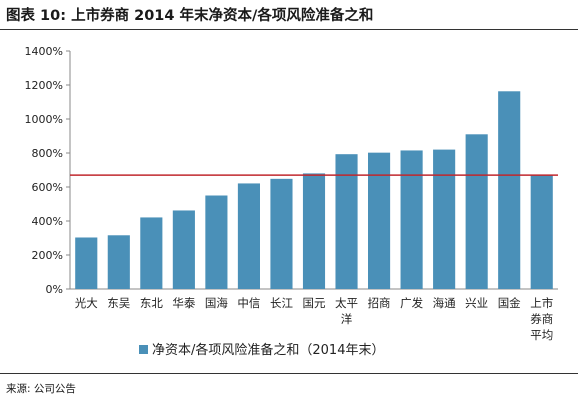 The image size is (578, 406). What do you see at coordinates (143, 349) in the screenshot?
I see `legend-swatch` at bounding box center [143, 349].